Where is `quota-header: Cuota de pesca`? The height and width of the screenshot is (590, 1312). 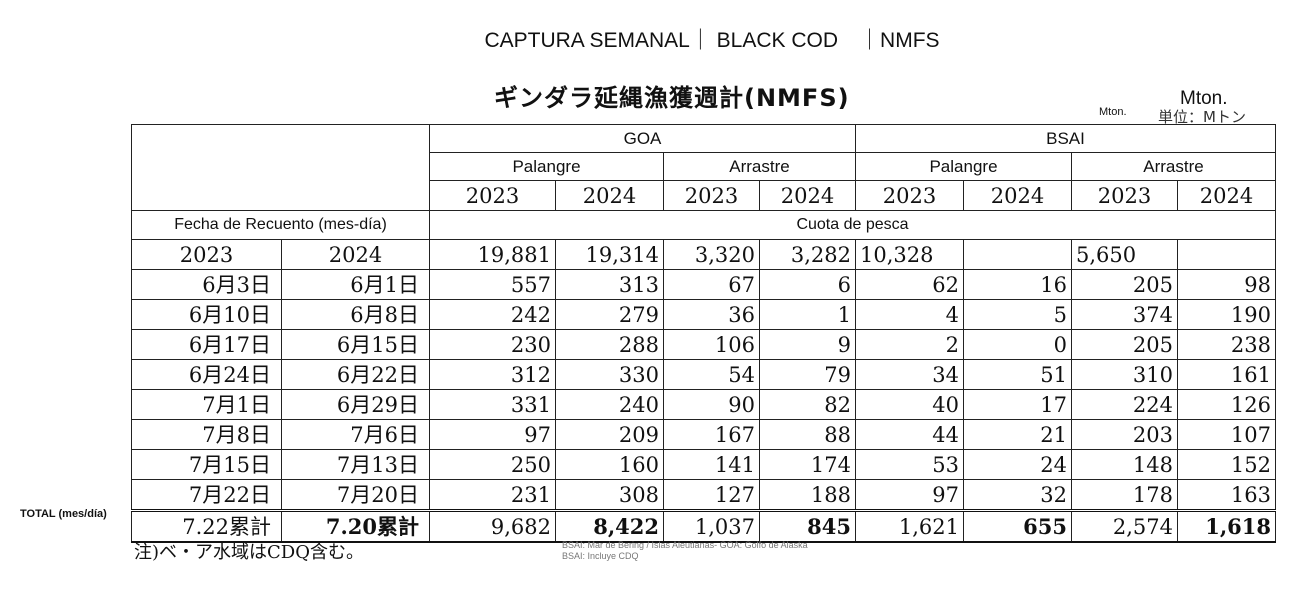
quota-header: Cuota de pesca is located at coordinates (852, 225).